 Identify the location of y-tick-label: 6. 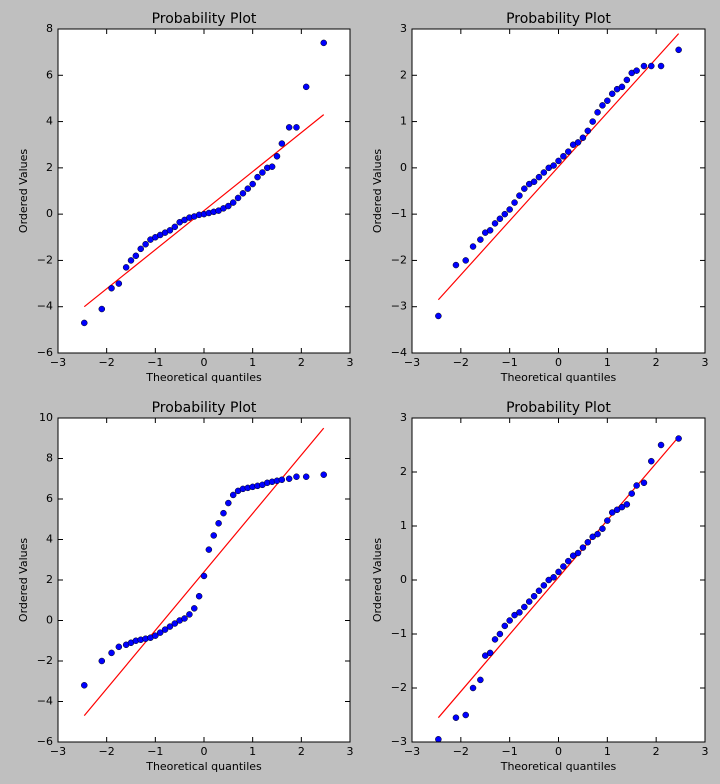
(49, 498).